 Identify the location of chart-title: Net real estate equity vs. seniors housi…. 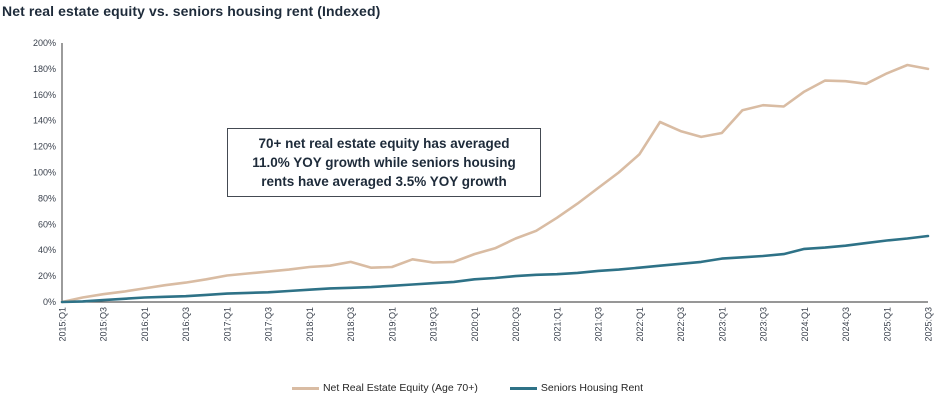
(191, 11).